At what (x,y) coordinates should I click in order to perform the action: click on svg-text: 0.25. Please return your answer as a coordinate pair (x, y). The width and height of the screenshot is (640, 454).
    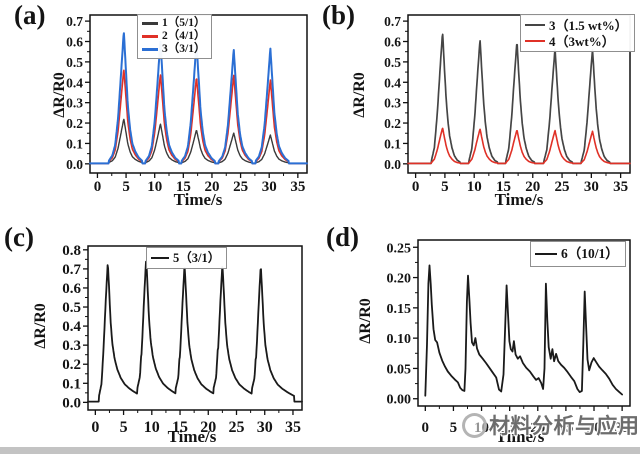
    Looking at the image, I should click on (399, 248).